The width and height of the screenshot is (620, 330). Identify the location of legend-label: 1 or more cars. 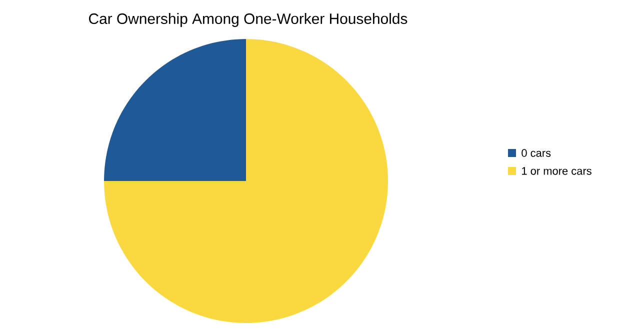
(557, 171).